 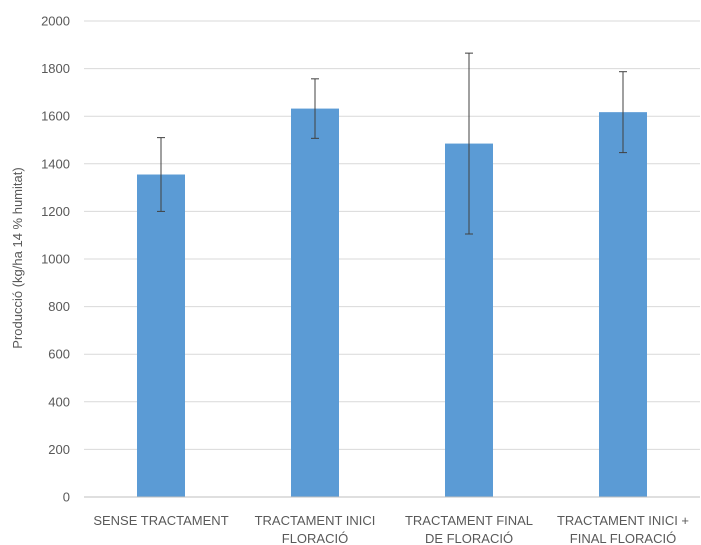 What do you see at coordinates (623, 529) in the screenshot?
I see `x-tick-label: TRACTAMENT INICI + FINAL FLORACIÓ` at bounding box center [623, 529].